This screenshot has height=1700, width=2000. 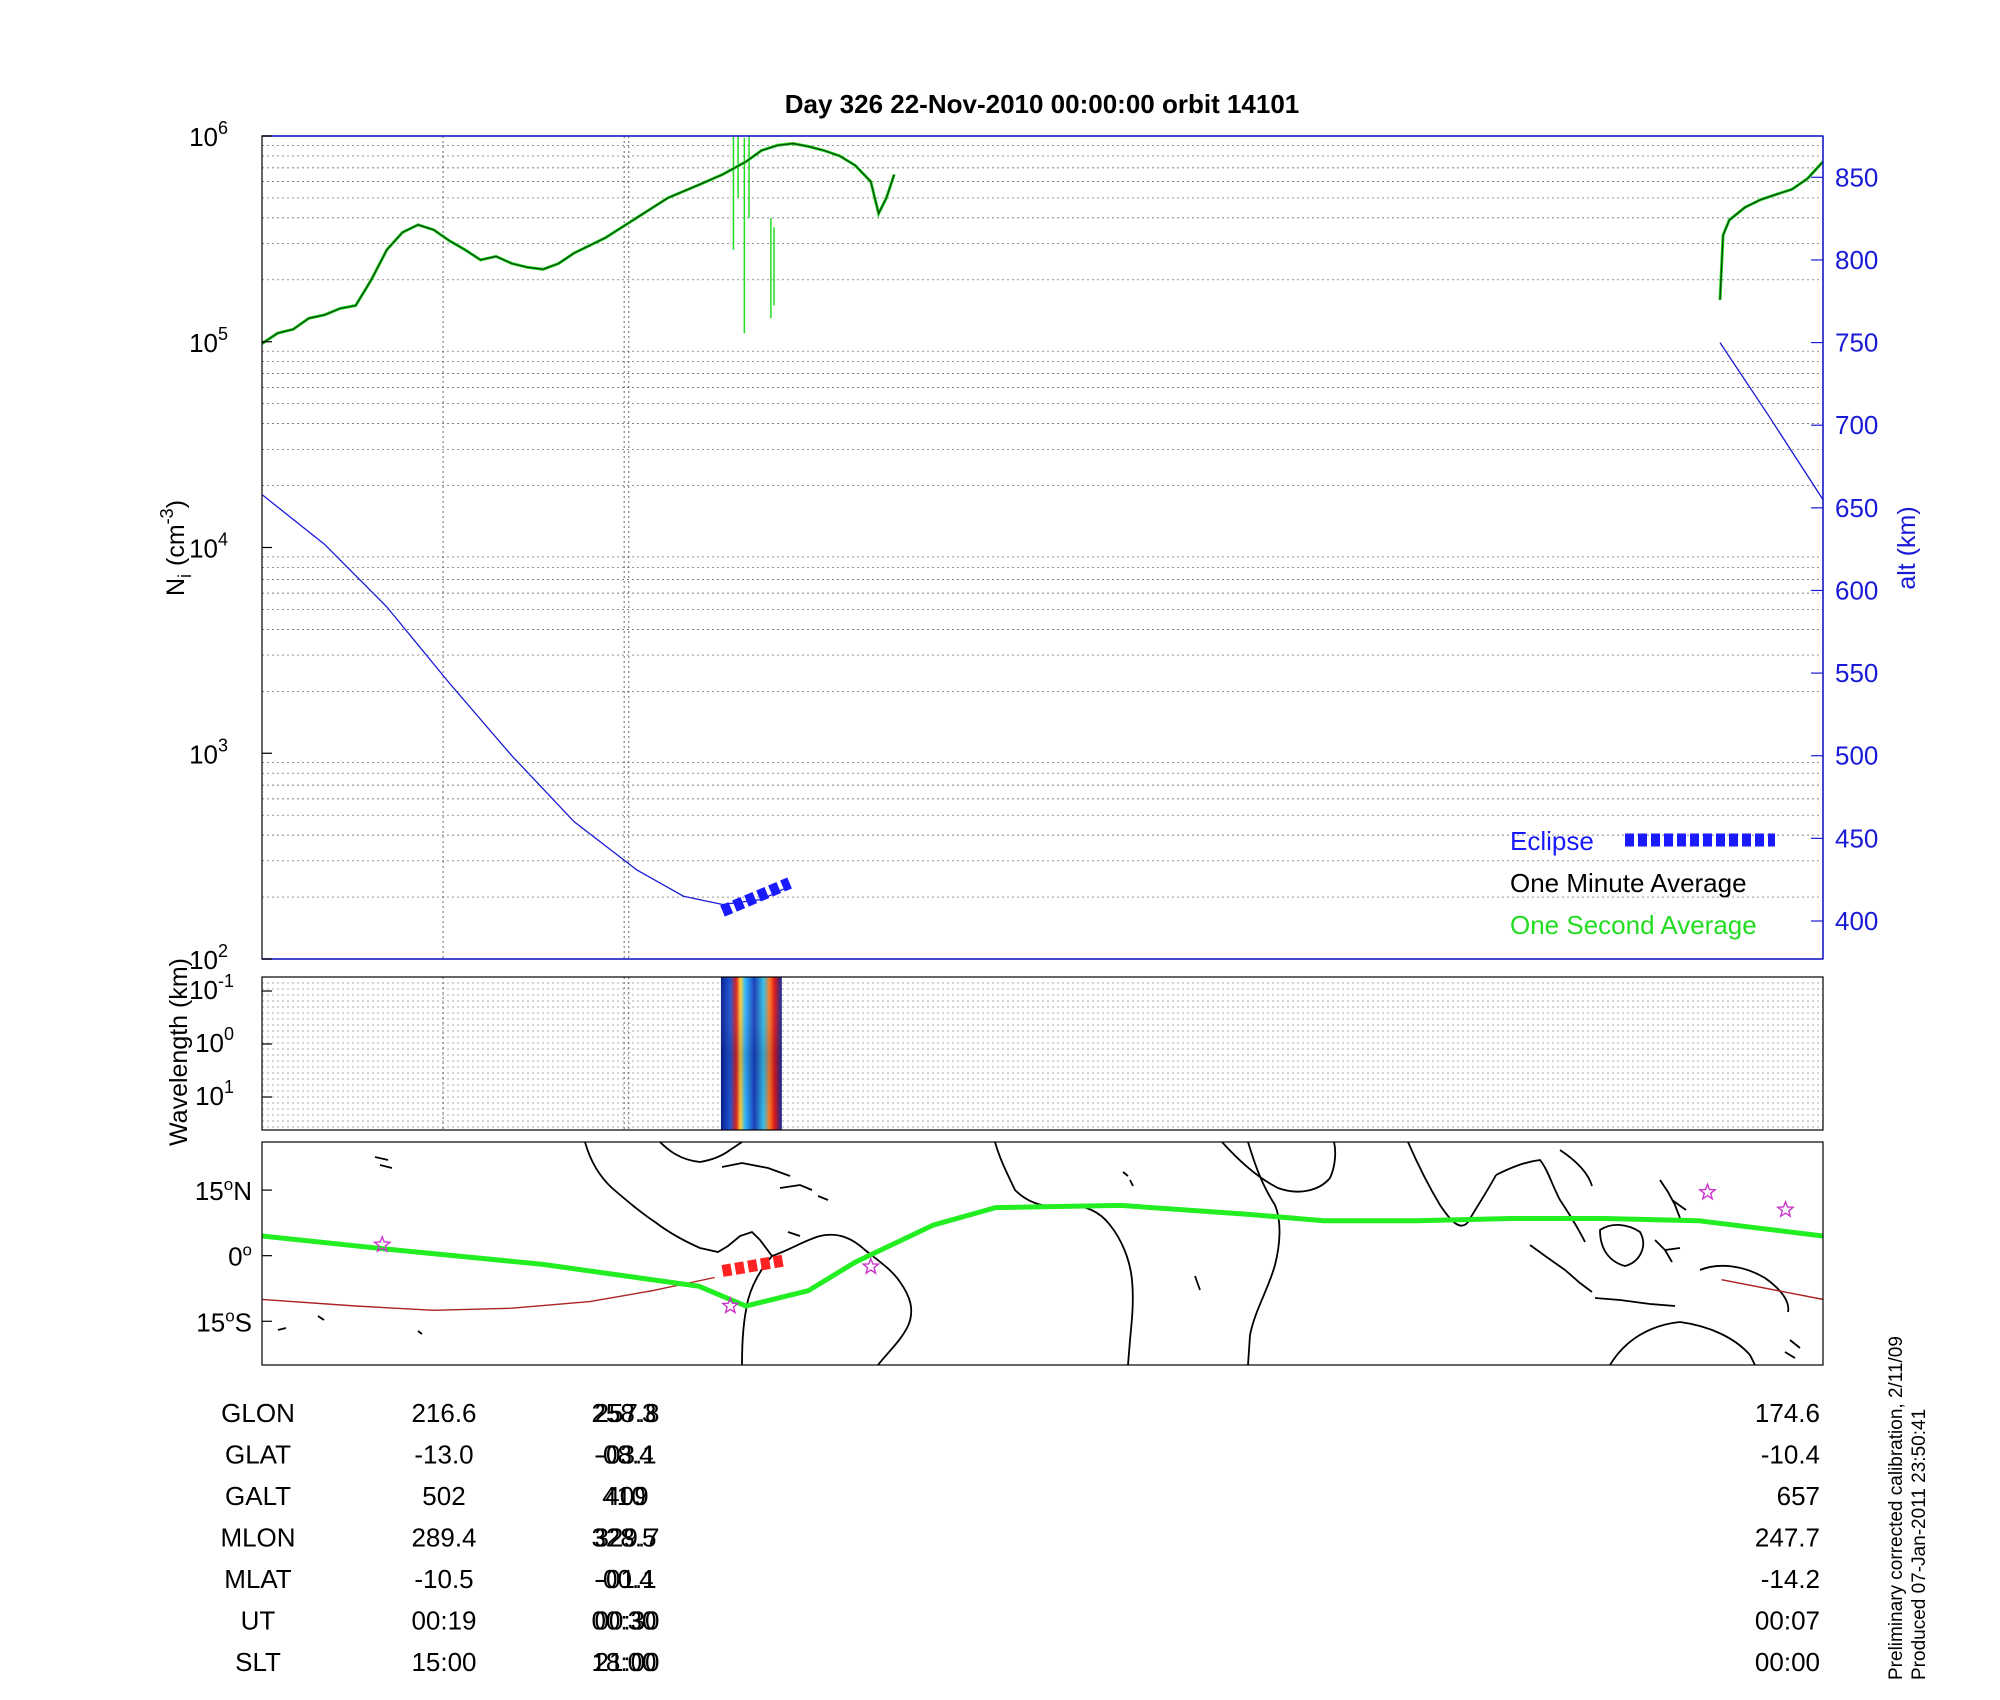 I want to click on y-tick-exp: 2, so click(x=223, y=951).